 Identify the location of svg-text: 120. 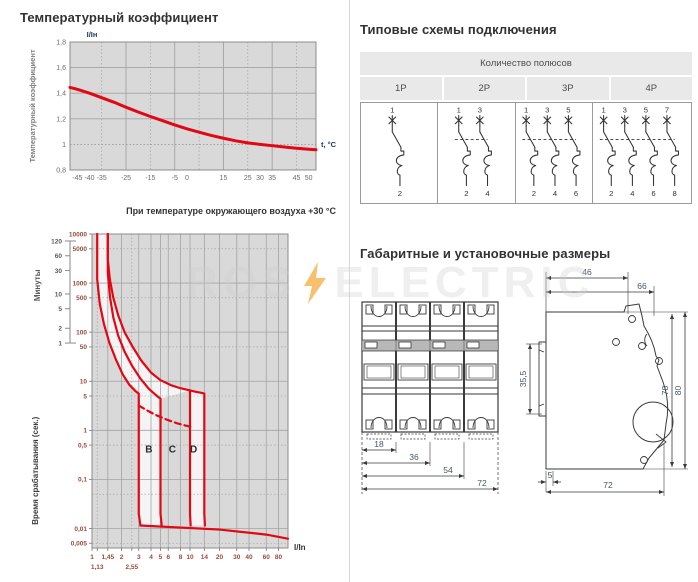
(56, 241).